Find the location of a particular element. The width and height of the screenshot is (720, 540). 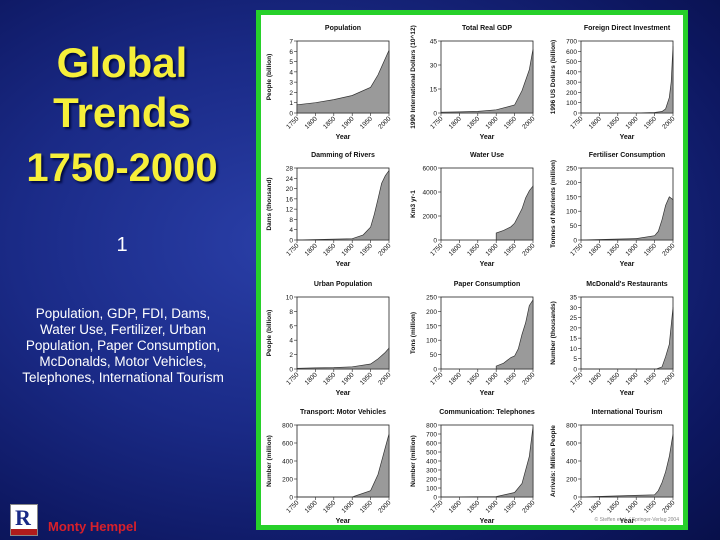

y-tick-label: 4 is located at coordinates (291, 341).